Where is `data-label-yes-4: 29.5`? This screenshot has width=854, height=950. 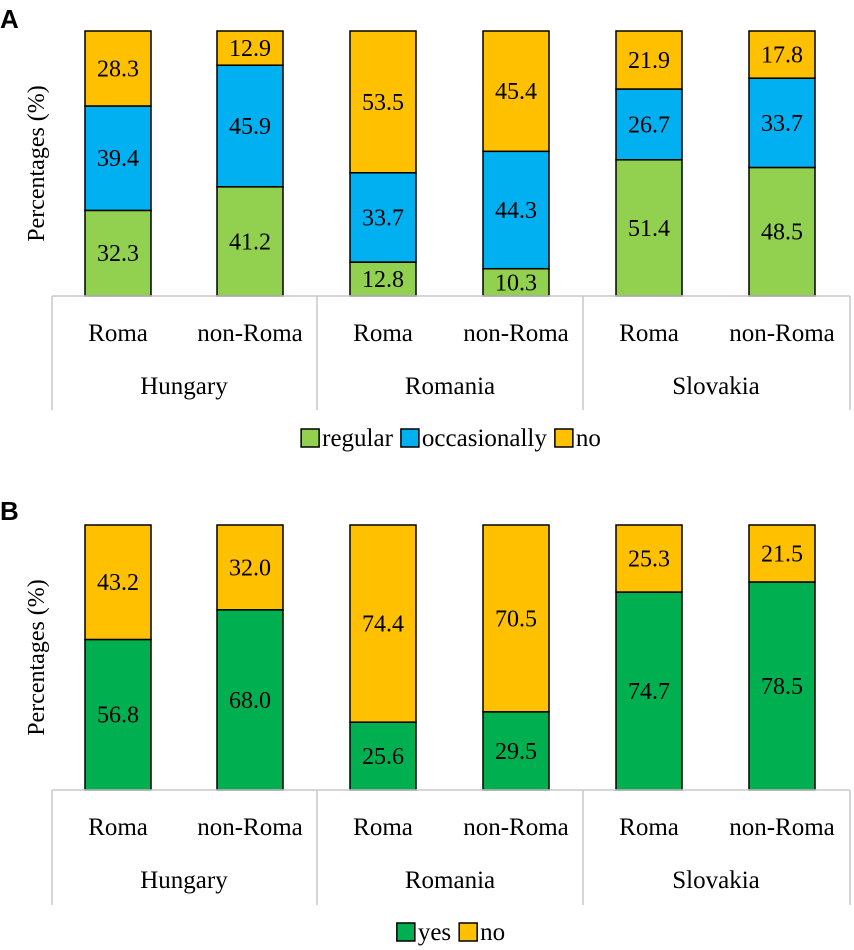
data-label-yes-4: 29.5 is located at coordinates (516, 752).